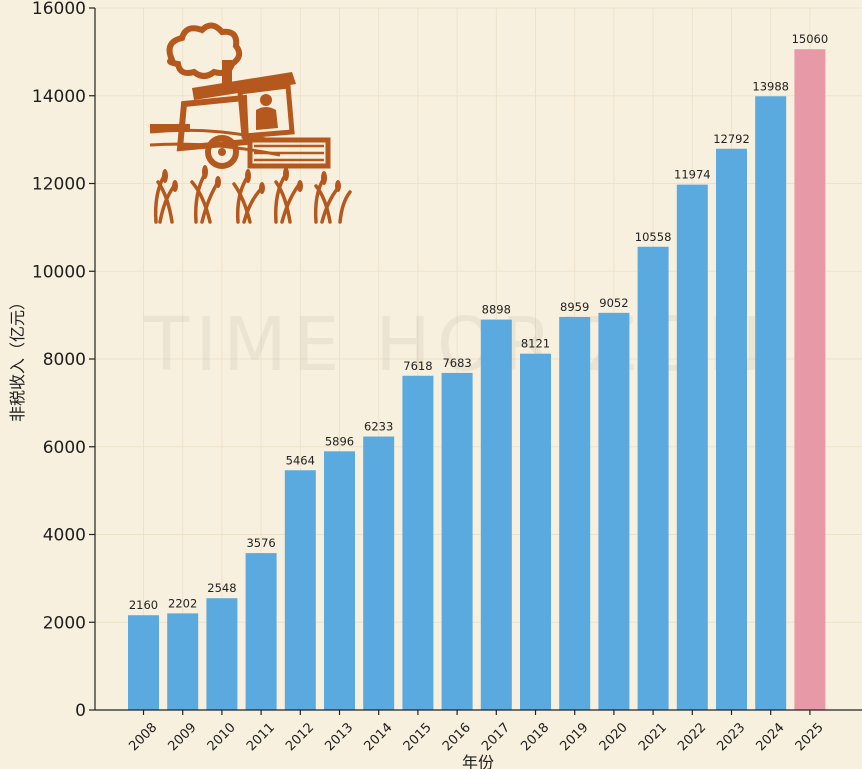 The image size is (862, 769). I want to click on x-tick-label-2020: 2020, so click(614, 737).